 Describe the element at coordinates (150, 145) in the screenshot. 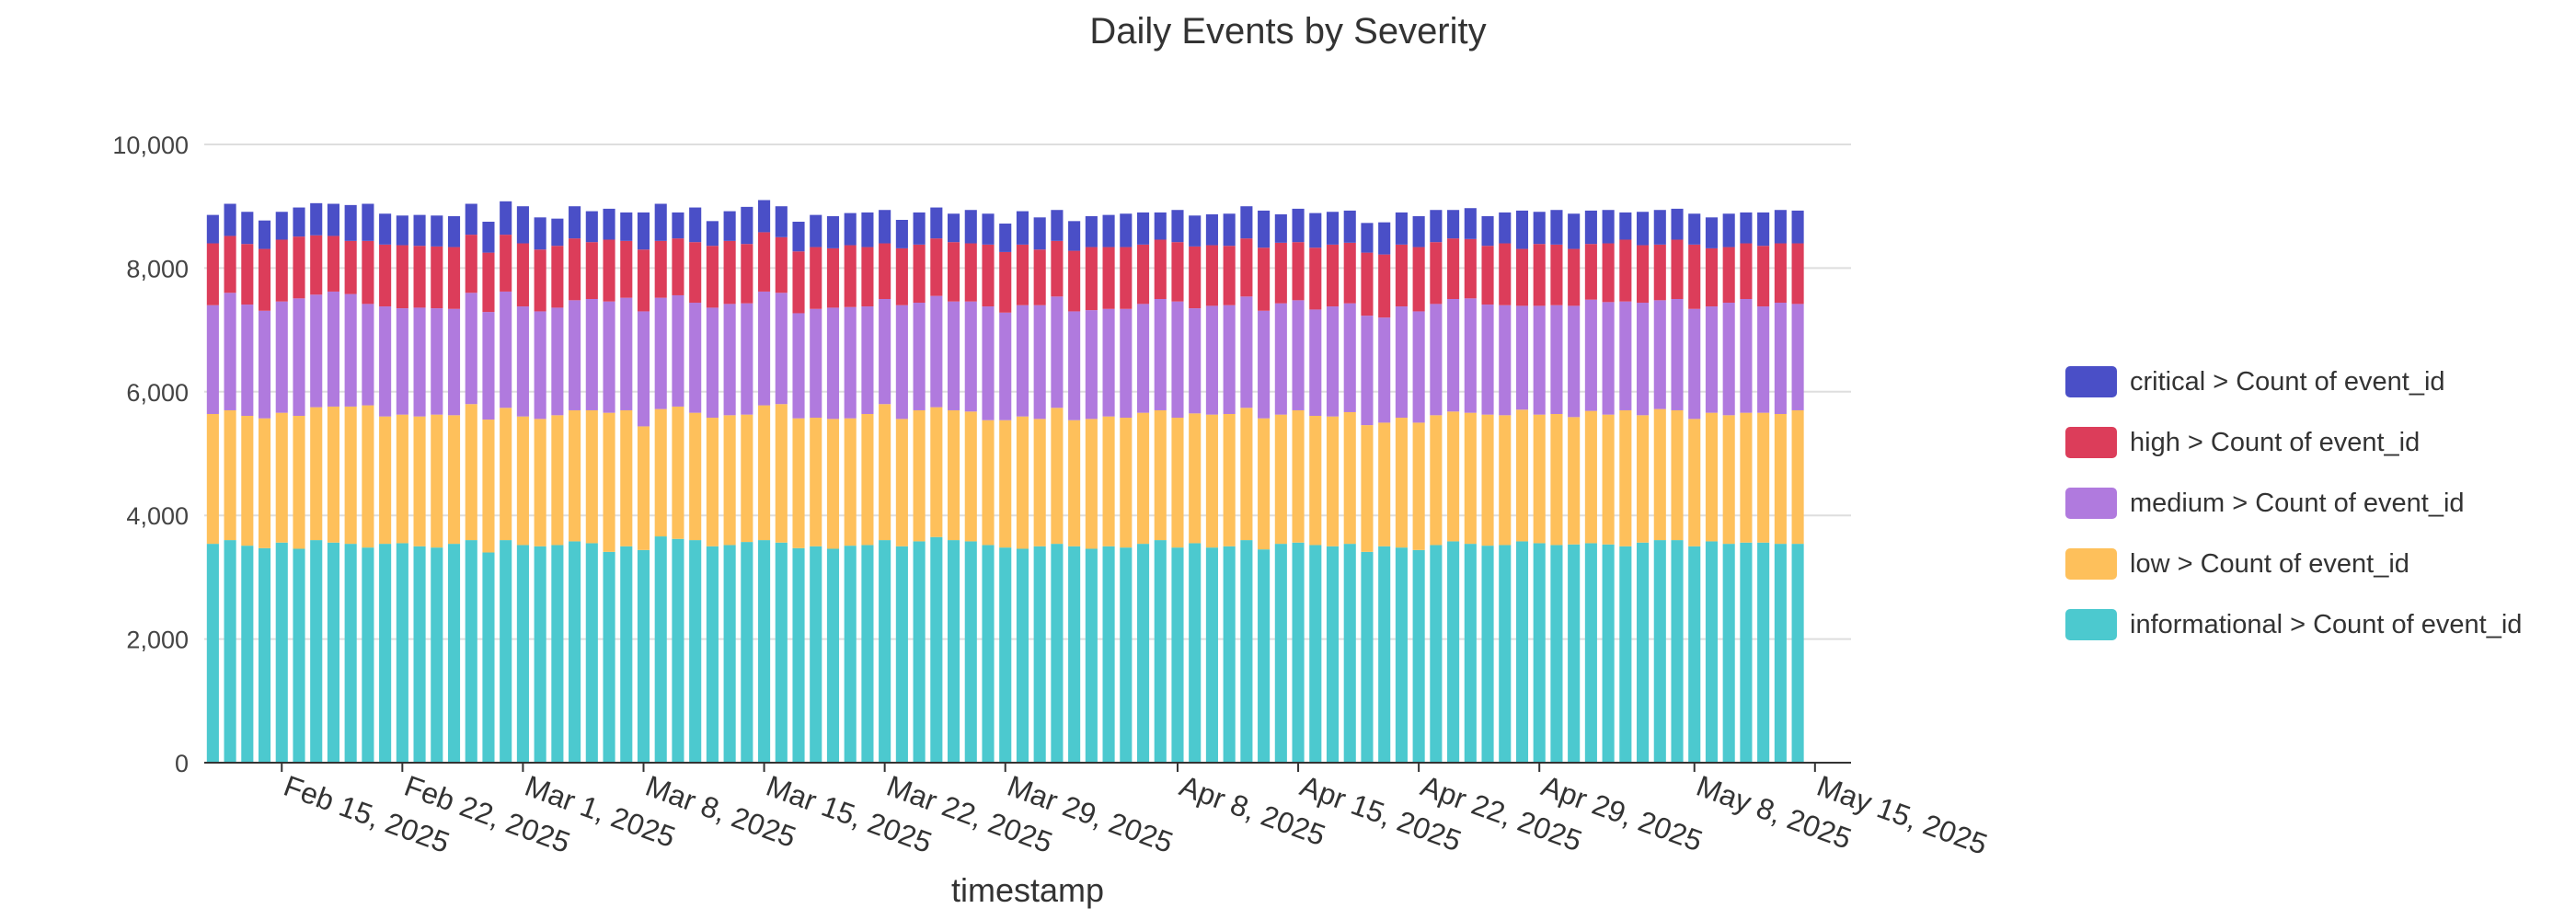

I see `y-tick-label: 10,000` at that location.